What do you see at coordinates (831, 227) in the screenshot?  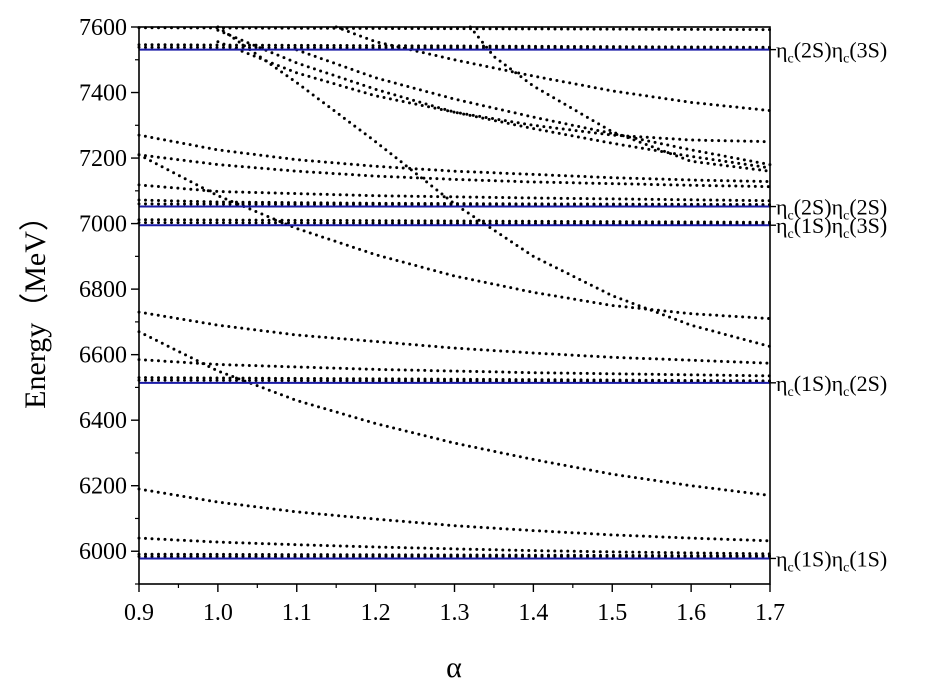 I see `threshold-label-3: ηc(1S)ηc(3S)` at bounding box center [831, 227].